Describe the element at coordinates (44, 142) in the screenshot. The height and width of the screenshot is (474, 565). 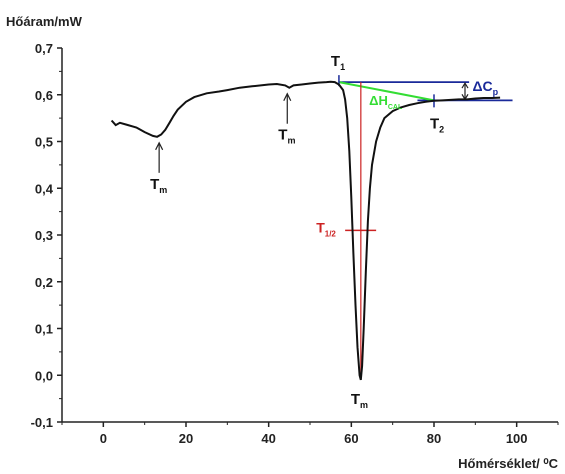
I see `y-tick-label: 0,5` at that location.